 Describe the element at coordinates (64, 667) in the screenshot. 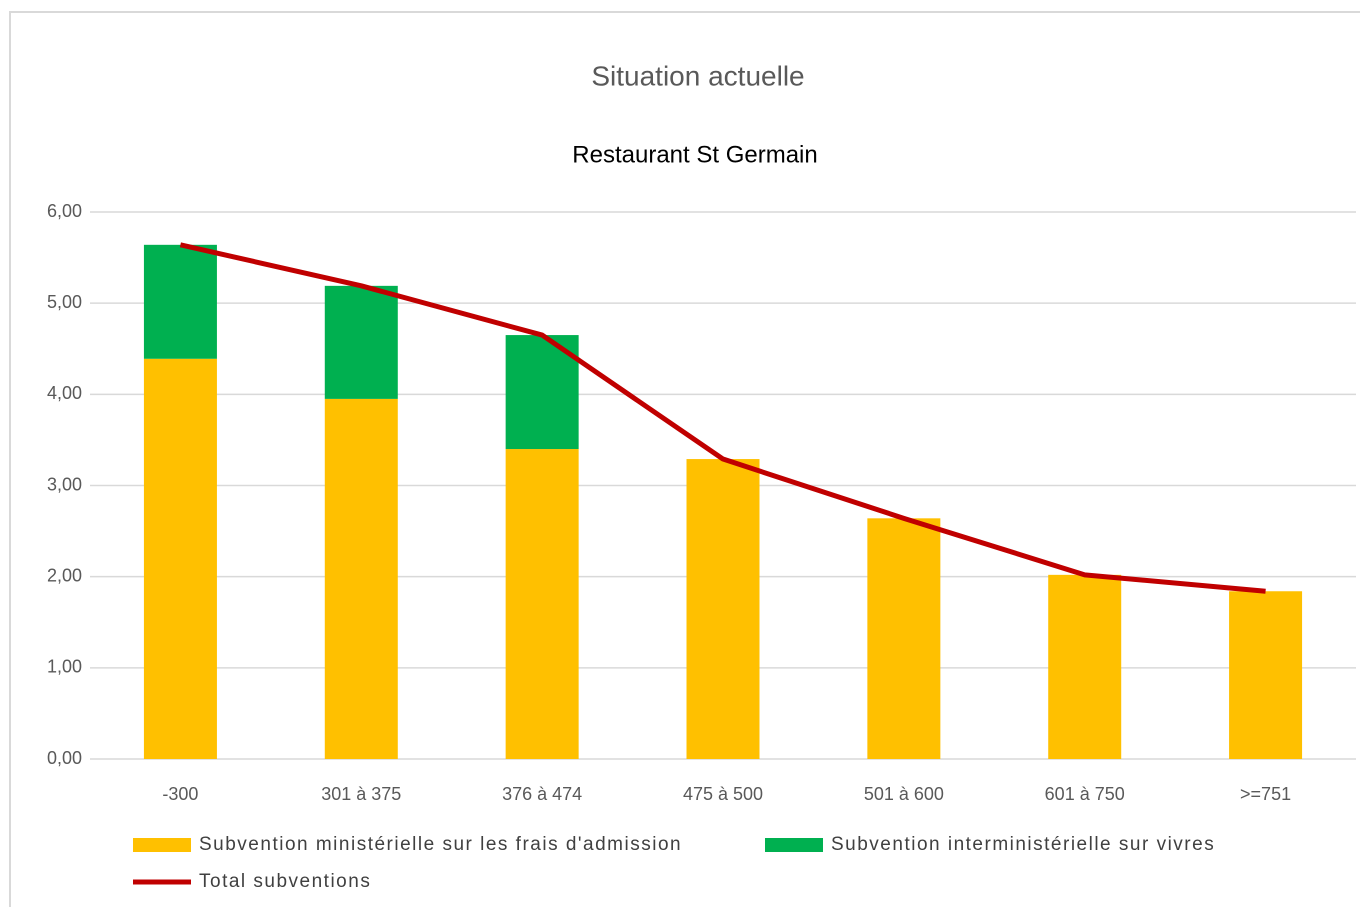

I see `y-tick-label: 1,00` at that location.